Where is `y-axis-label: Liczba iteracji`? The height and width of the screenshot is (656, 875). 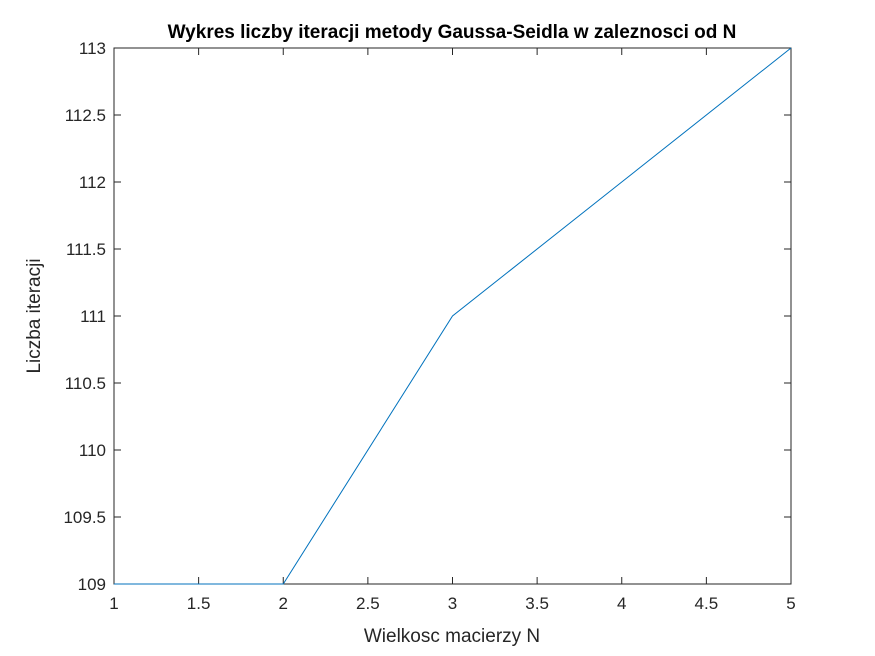
y-axis-label: Liczba iteracji is located at coordinates (34, 315).